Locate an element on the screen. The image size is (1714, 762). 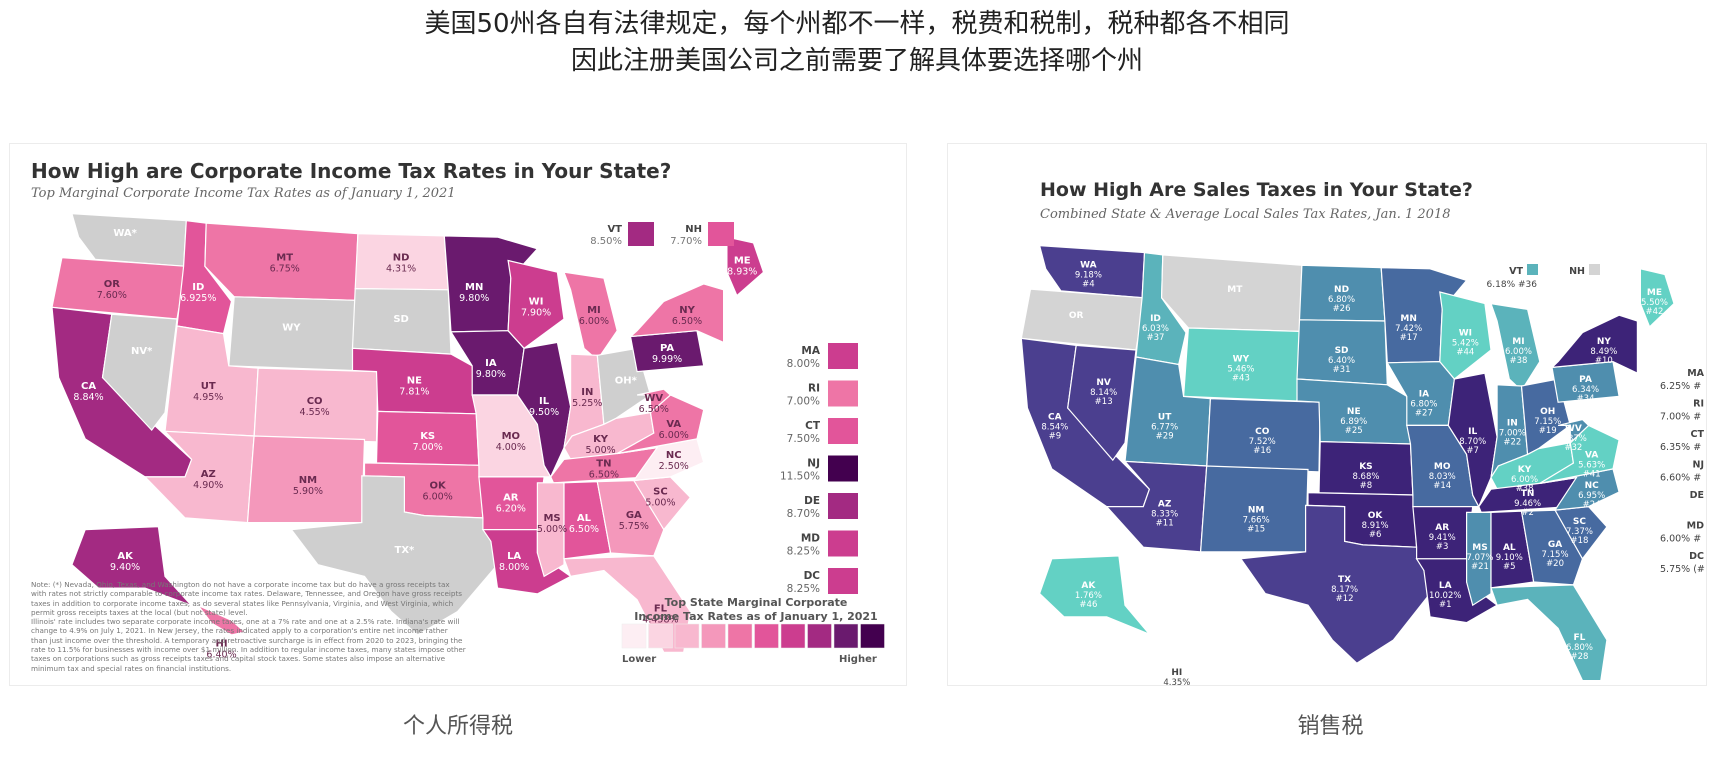
state-abbr-wv: WV is located at coordinates (1573, 429).